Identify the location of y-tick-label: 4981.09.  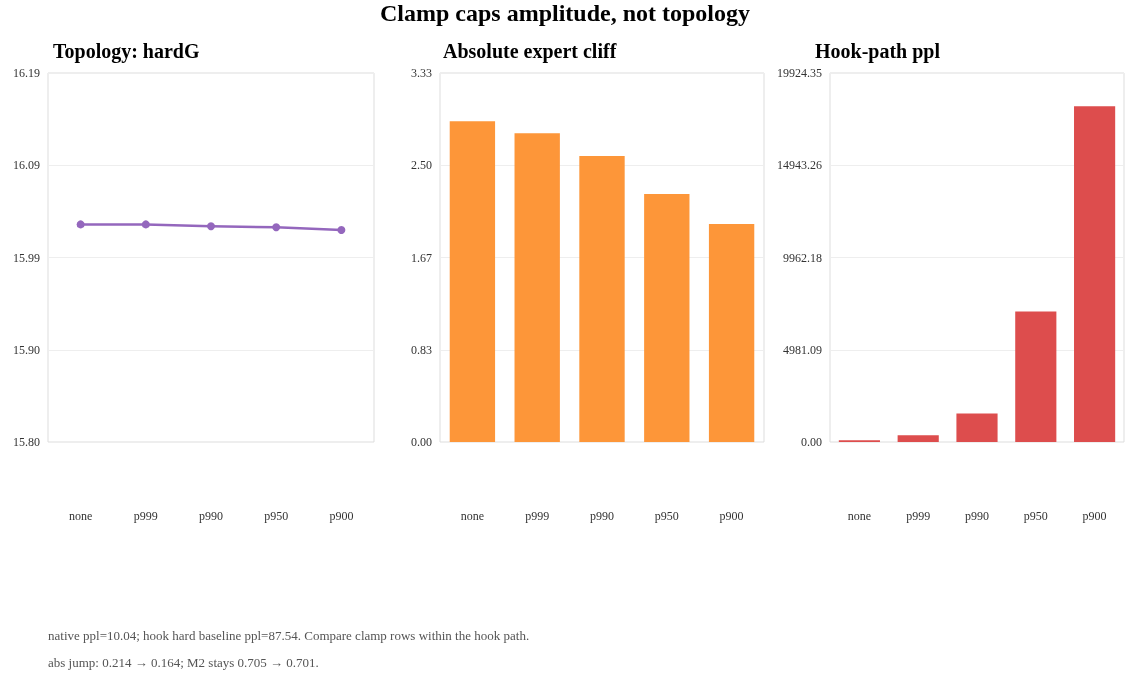
(802, 349).